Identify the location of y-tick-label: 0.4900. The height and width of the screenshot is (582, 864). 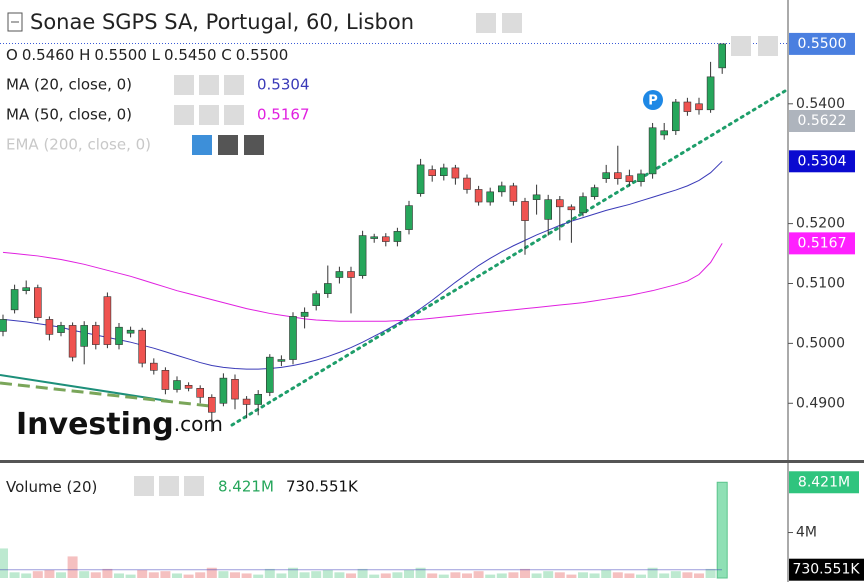
(820, 403).